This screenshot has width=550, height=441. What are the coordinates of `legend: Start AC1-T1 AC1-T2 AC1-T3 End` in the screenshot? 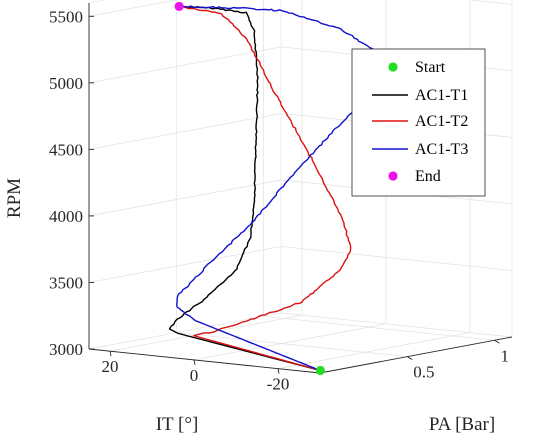 It's located at (418, 122).